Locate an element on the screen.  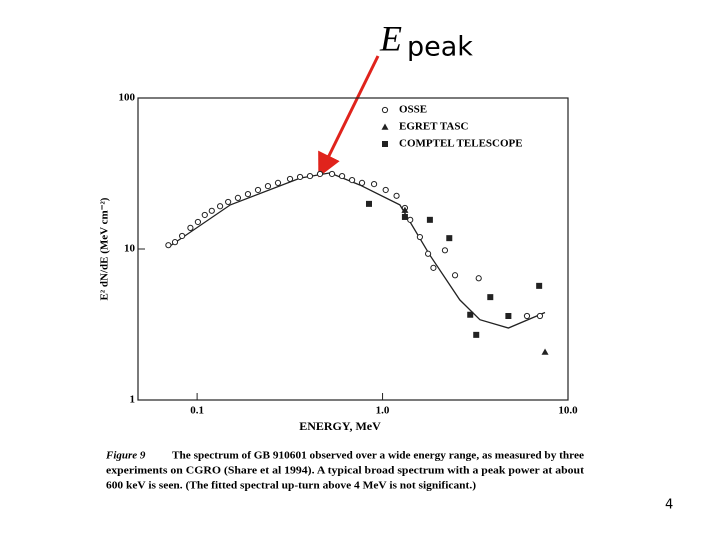
caption-label: Figure 9 is located at coordinates (125, 456).